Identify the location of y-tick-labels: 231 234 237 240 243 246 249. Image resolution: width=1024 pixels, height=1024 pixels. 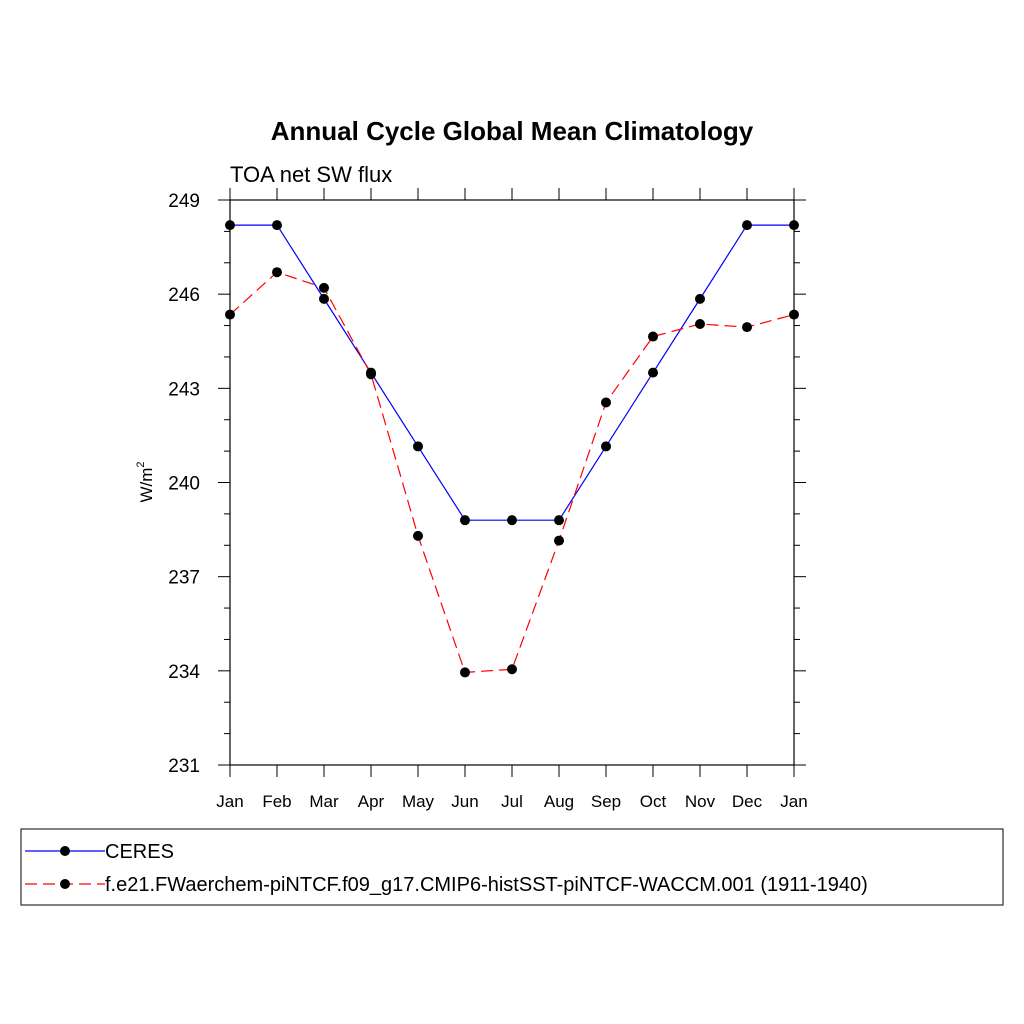
(184, 484).